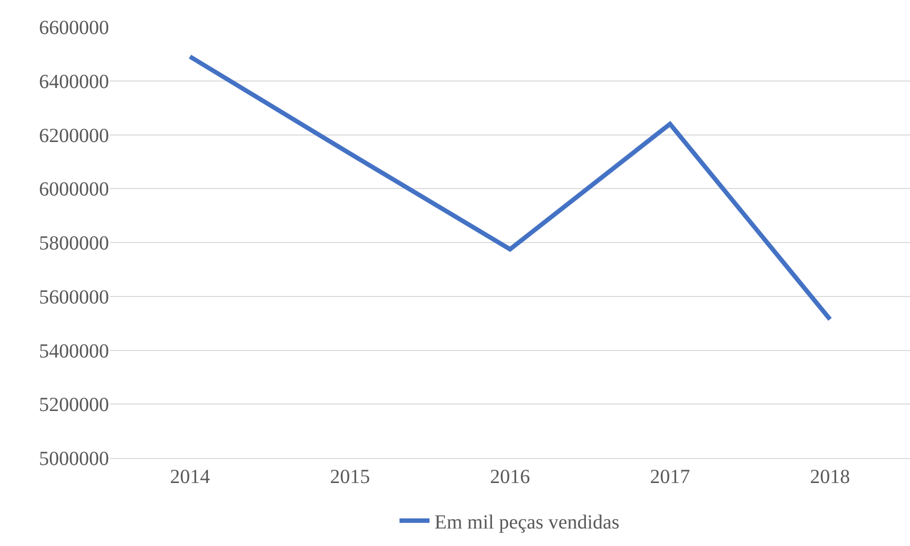 The height and width of the screenshot is (546, 910). What do you see at coordinates (510, 477) in the screenshot?
I see `x-tick-label: 2016` at bounding box center [510, 477].